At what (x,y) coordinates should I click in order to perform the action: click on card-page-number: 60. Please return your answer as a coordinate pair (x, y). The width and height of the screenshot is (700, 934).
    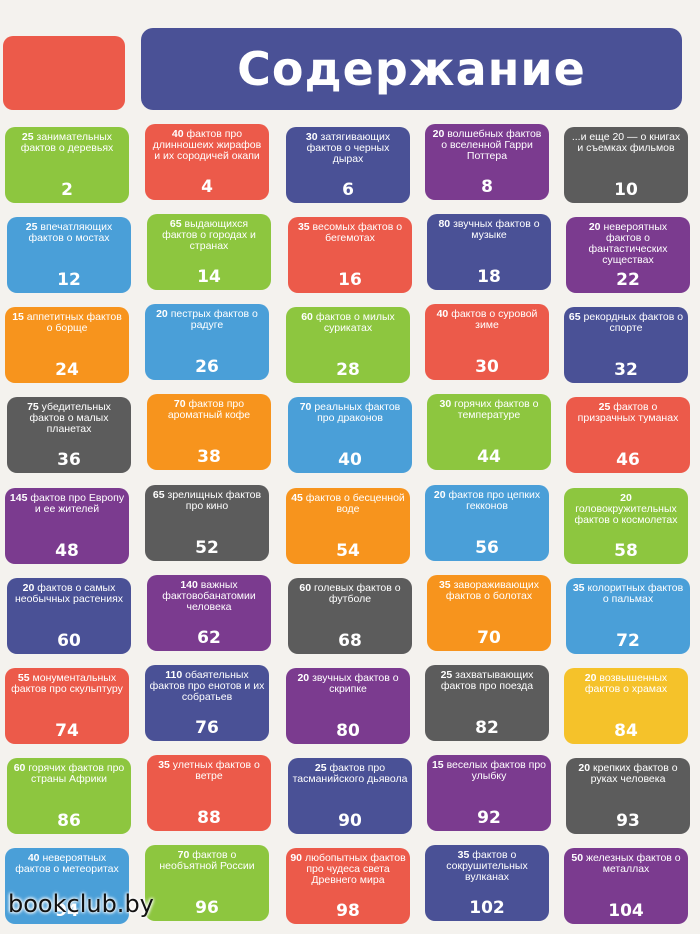
    Looking at the image, I should click on (69, 641).